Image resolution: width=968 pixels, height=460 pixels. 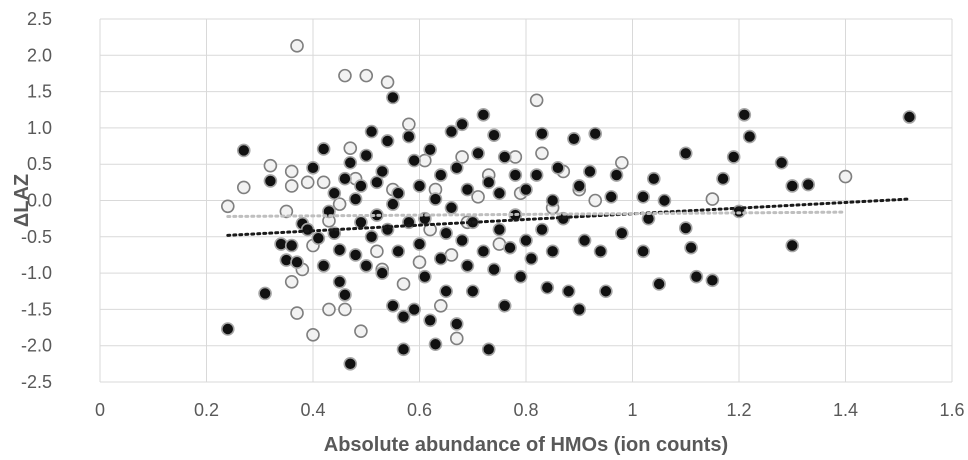 I want to click on y-tick-label: -0.5, so click(x=36, y=237).